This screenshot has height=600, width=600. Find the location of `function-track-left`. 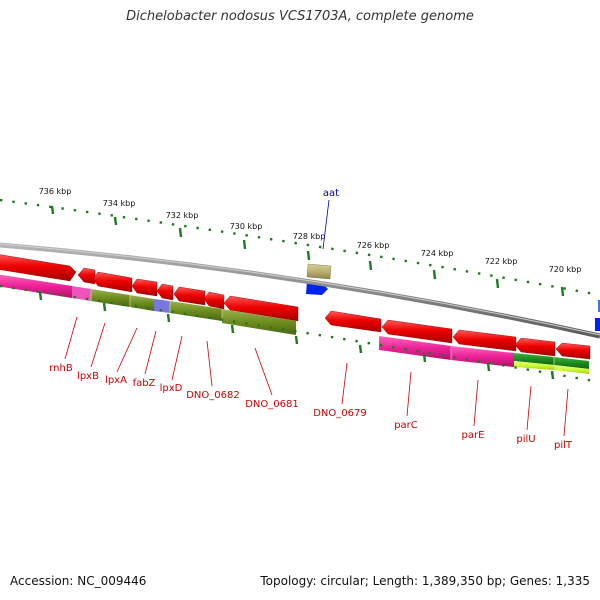

function-track-left is located at coordinates (148, 304).